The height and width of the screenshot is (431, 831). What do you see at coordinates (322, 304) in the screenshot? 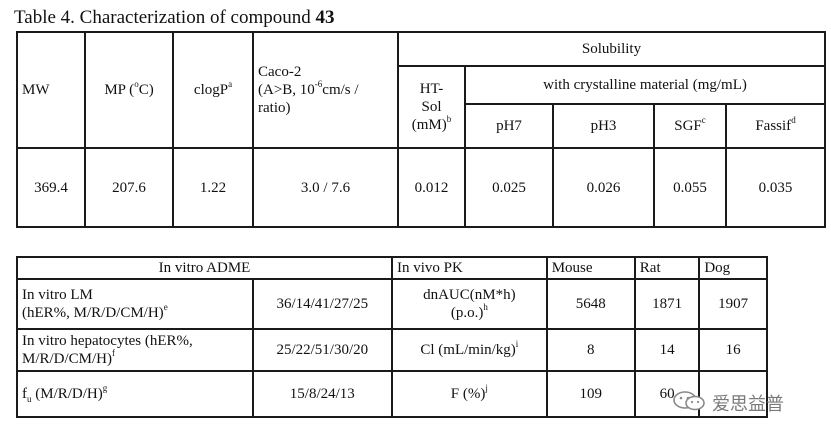
I see `row-value: 36/14/41/27/25` at bounding box center [322, 304].